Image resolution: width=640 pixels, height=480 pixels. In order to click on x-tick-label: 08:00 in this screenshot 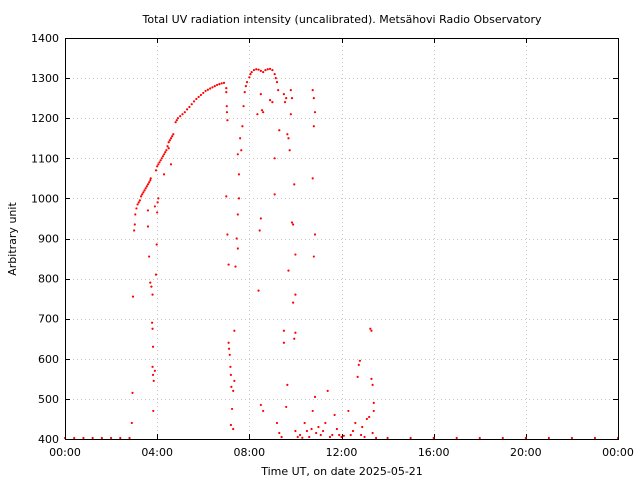, I will do `click(249, 452)`.